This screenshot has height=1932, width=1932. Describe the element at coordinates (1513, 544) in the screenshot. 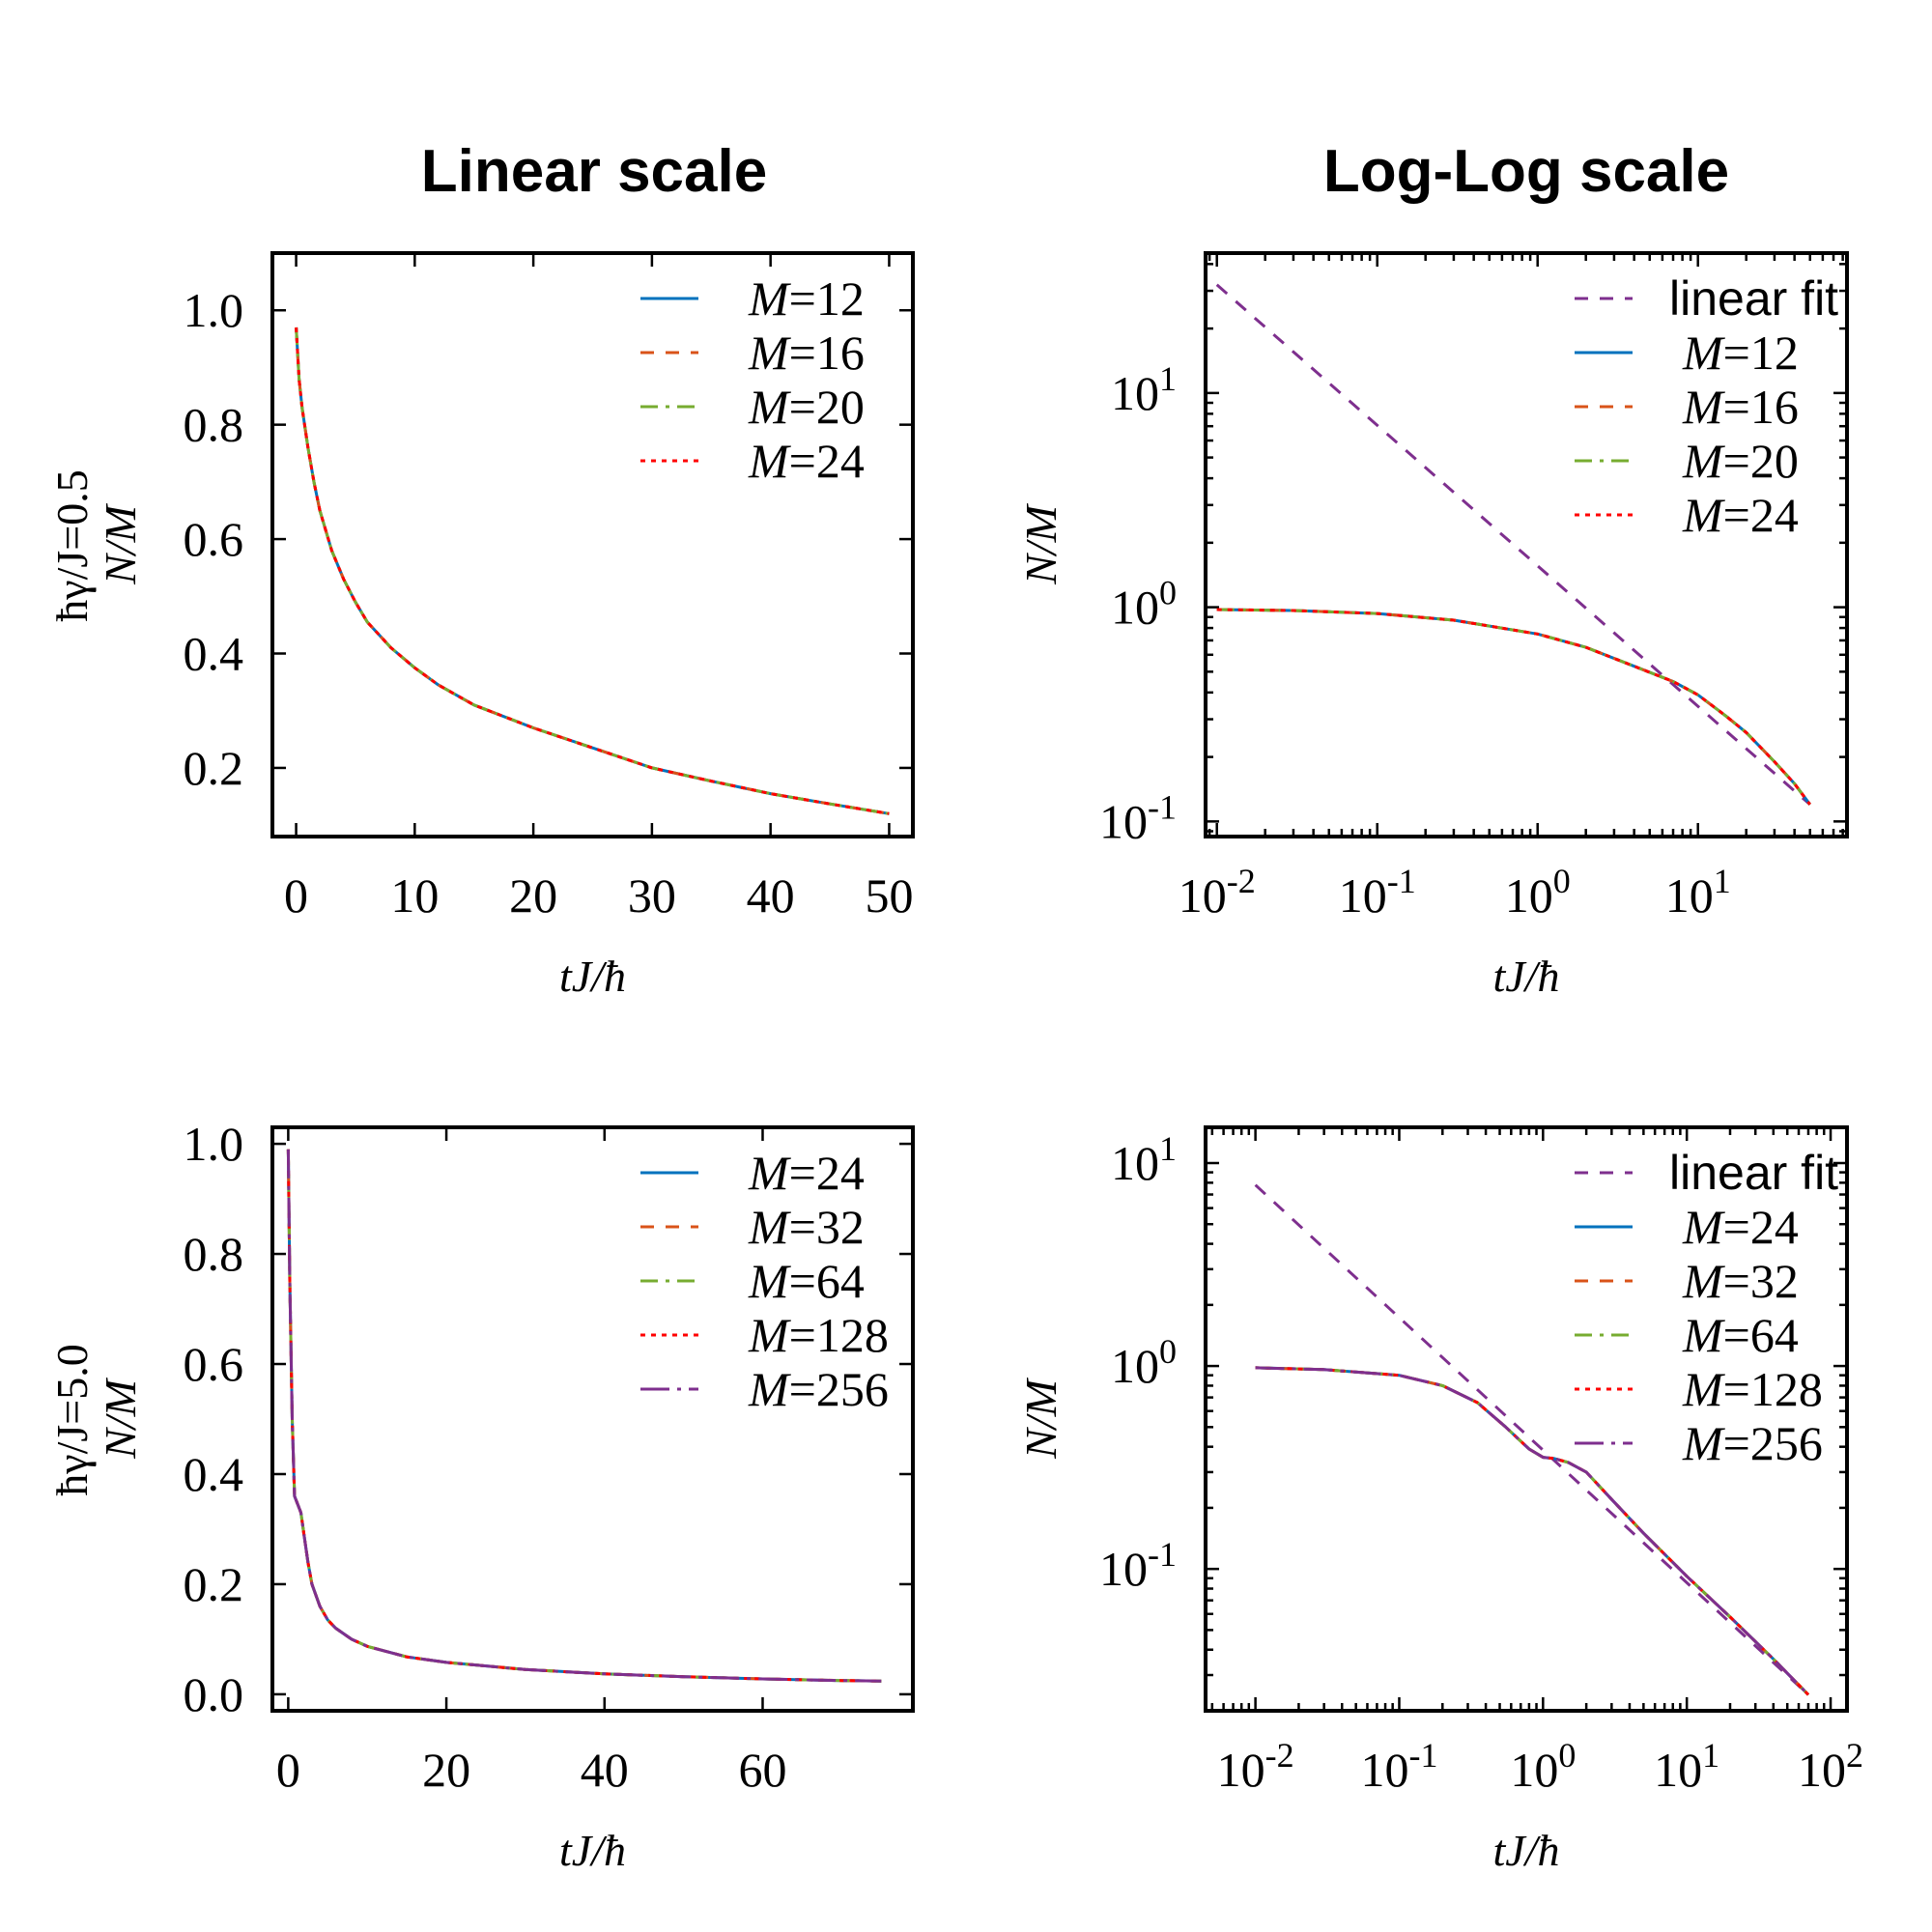

I see `series-line-linear-fit` at that location.